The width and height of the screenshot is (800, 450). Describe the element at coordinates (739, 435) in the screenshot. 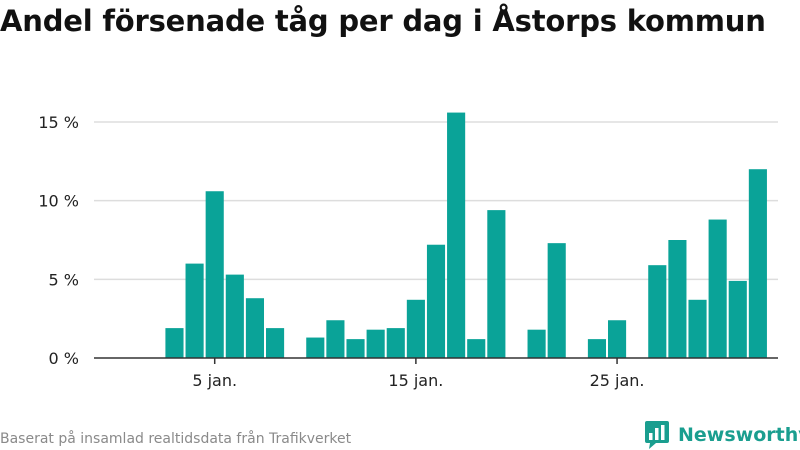

I see `brand-name: Newsworthy` at that location.